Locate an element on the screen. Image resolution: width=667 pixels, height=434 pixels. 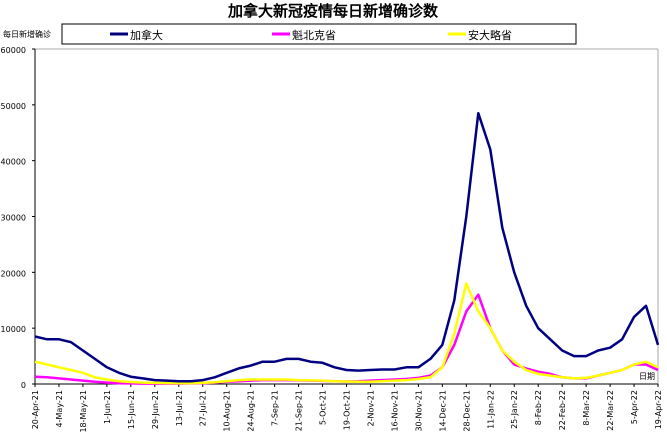
x-tick-label: 19-Apr-22 is located at coordinates (658, 409).